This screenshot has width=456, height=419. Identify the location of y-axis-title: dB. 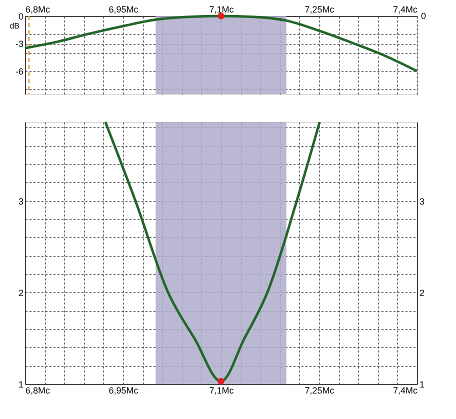
(15, 26).